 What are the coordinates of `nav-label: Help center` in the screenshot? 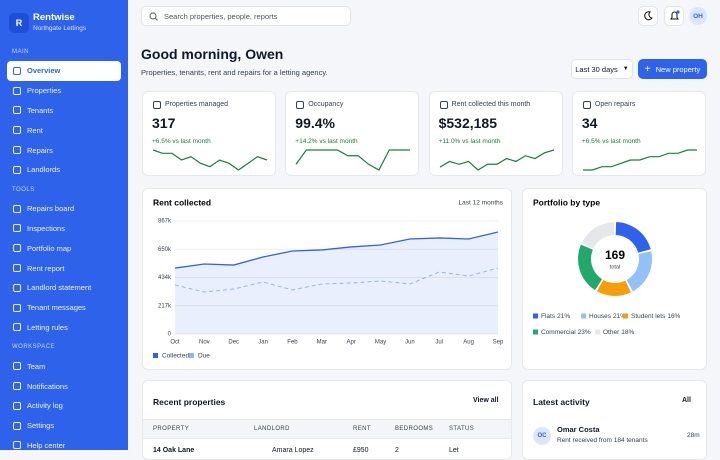 It's located at (46, 445).